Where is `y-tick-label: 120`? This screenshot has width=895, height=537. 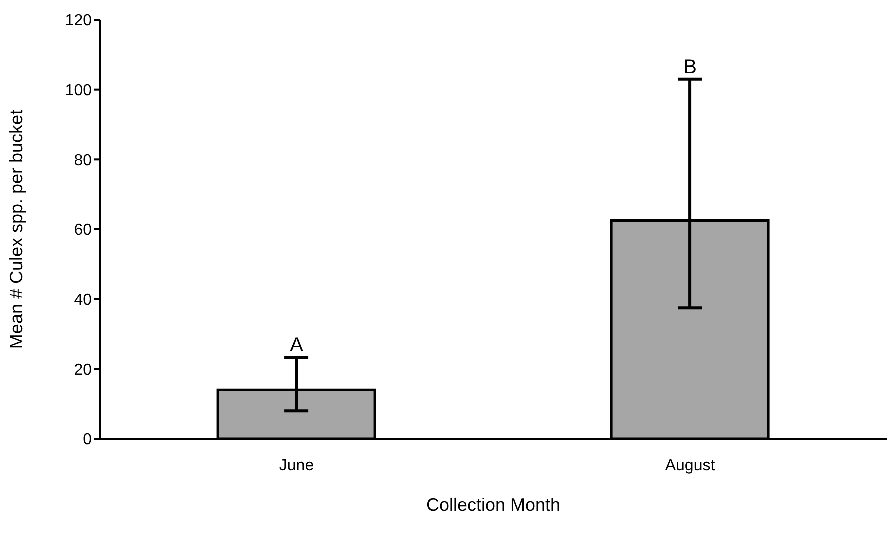
y-tick-label: 120 is located at coordinates (78, 21).